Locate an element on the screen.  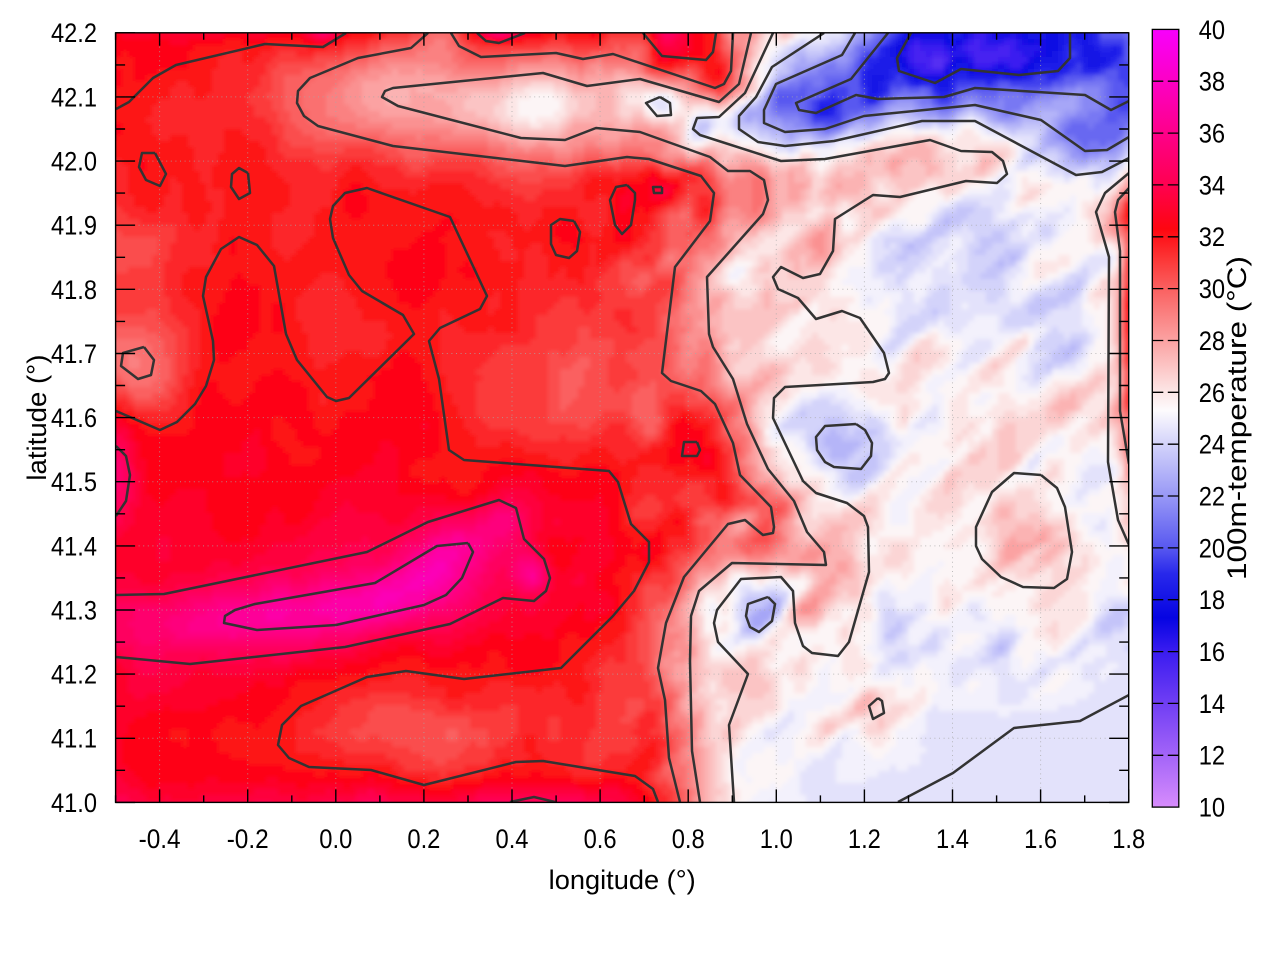
svg-text: 1.4 is located at coordinates (952, 839).